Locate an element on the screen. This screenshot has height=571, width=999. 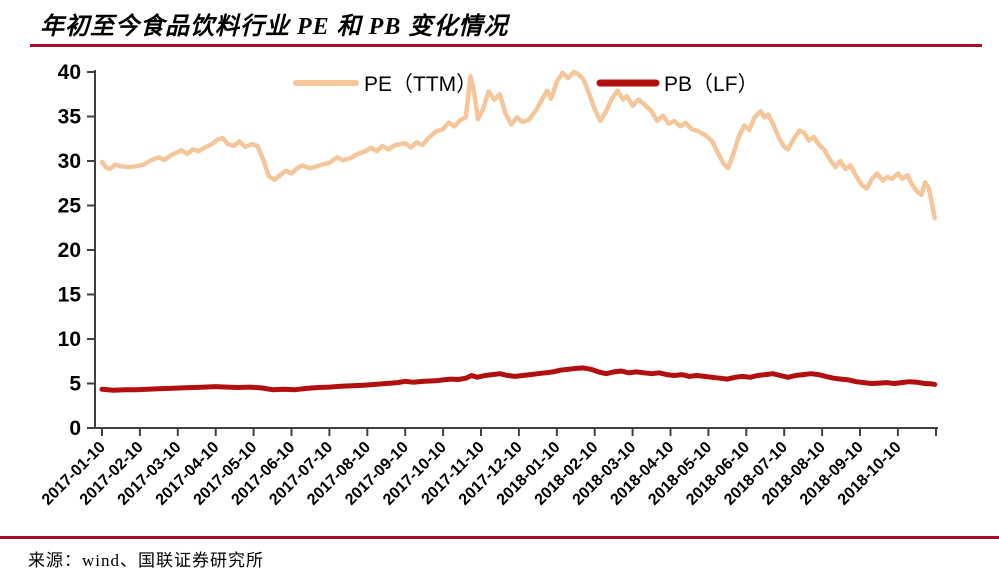
y-tick-label: 0 is located at coordinates (75, 428).